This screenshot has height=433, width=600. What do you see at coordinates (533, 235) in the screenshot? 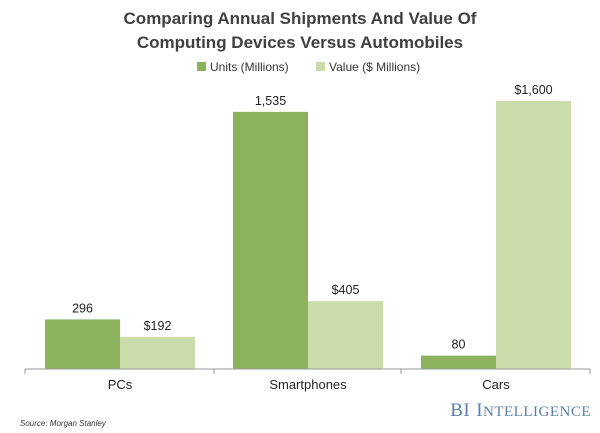
I see `bar-cars-value` at bounding box center [533, 235].